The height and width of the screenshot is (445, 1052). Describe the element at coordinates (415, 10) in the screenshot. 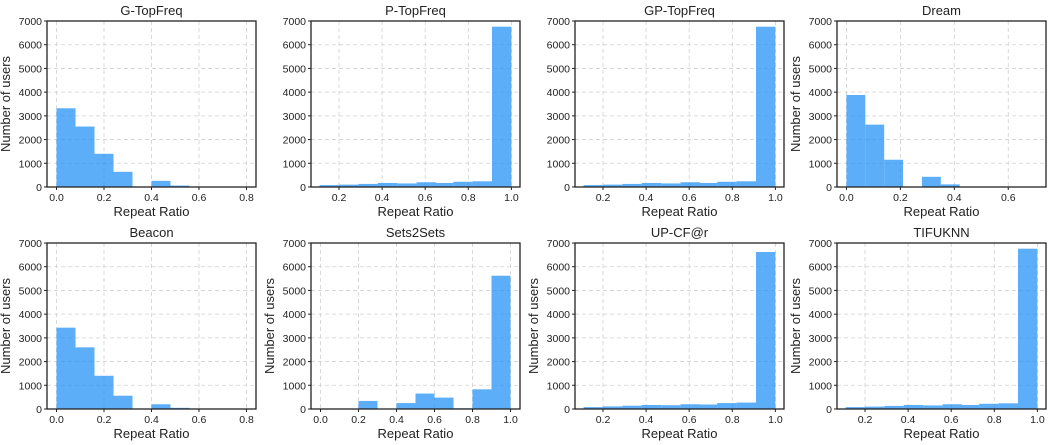

I see `chart-title: P-TopFreq` at that location.